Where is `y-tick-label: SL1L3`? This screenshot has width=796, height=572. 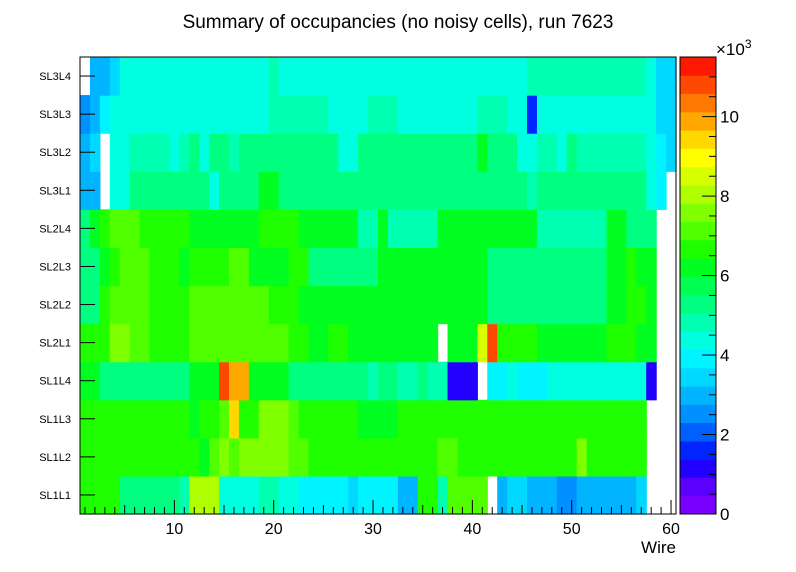 y-tick-label: SL1L3 is located at coordinates (55, 420).